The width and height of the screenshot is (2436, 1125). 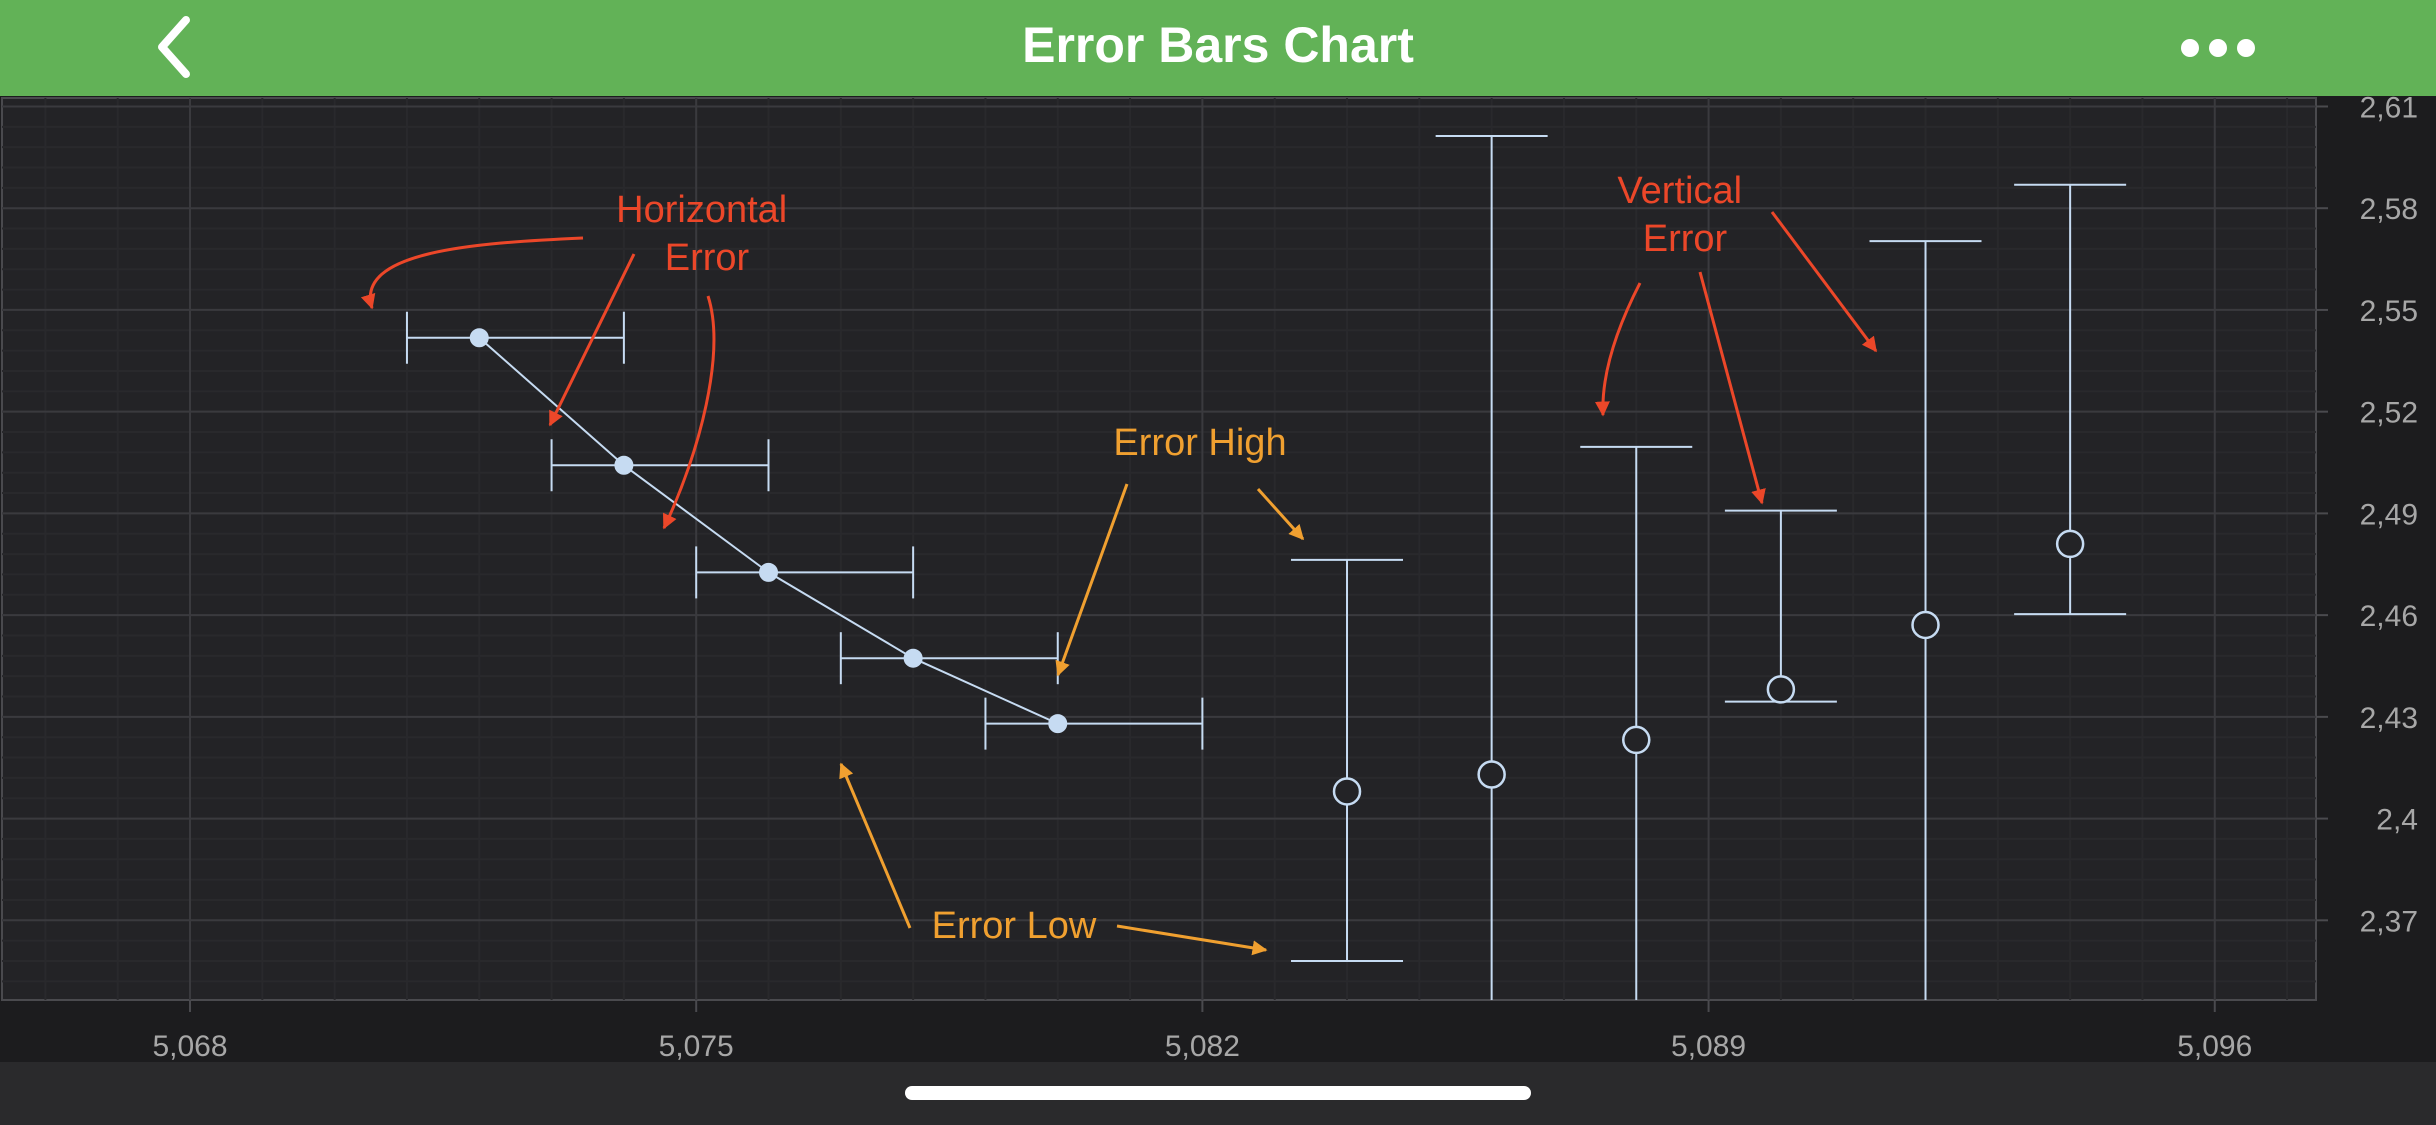 I want to click on x-tick-label: 5,082, so click(x=1202, y=1046).